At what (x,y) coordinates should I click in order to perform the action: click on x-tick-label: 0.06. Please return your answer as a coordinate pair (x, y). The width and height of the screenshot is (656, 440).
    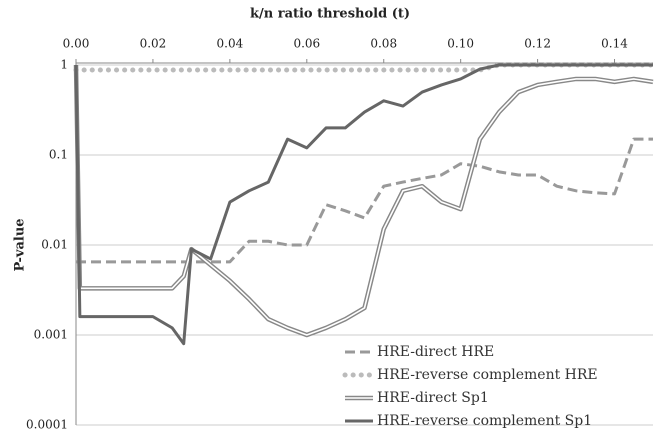
    Looking at the image, I should click on (306, 44).